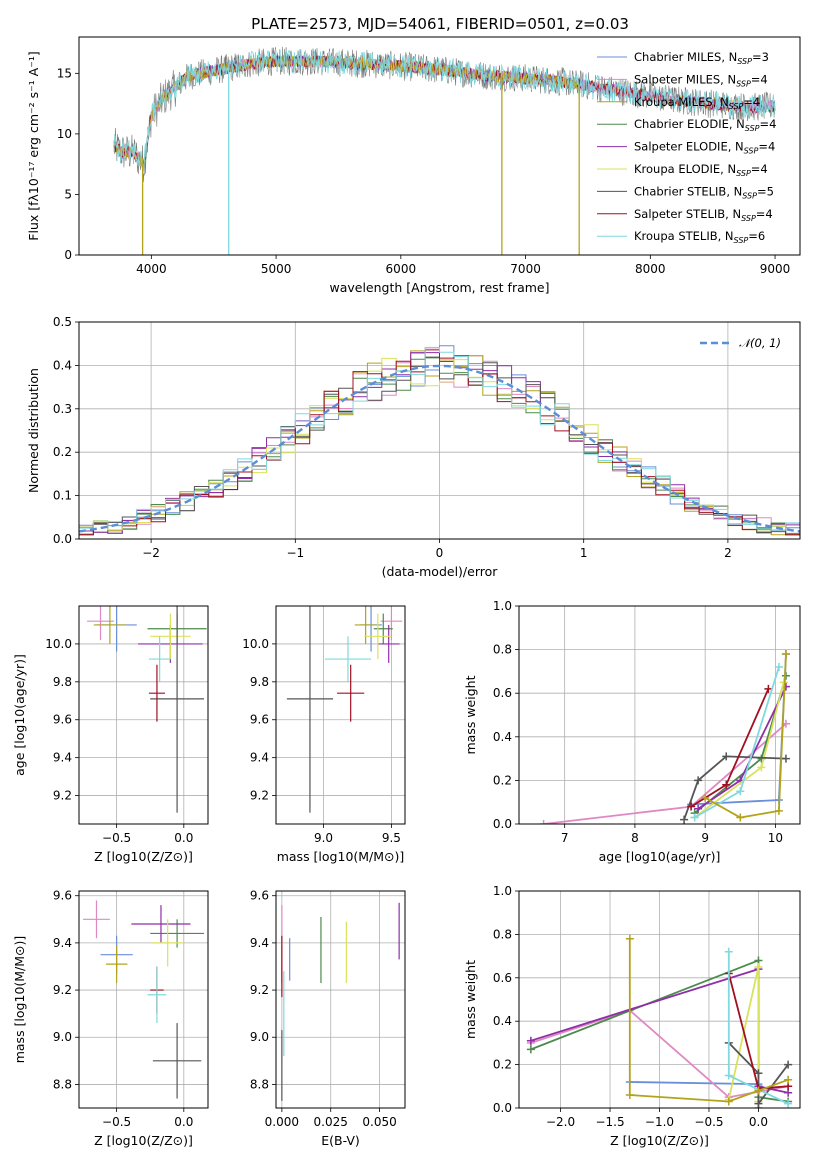 Image resolution: width=819 pixels, height=1170 pixels. Describe the element at coordinates (502, 737) in the screenshot. I see `y-tick-label: 0.4` at that location.